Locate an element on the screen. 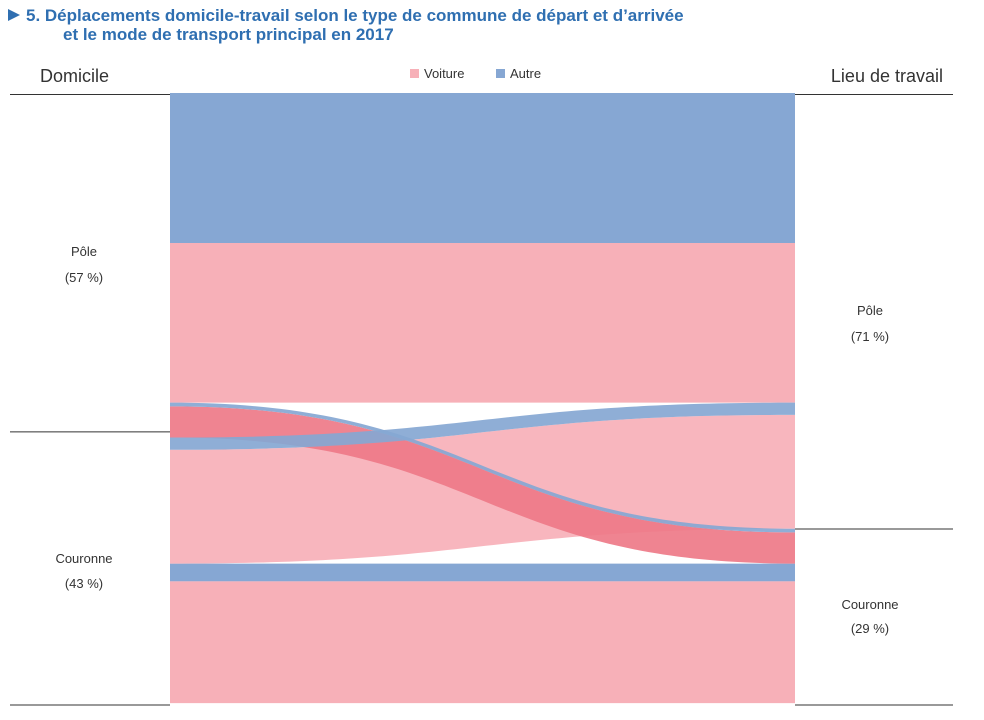 The height and width of the screenshot is (720, 984). flow-pole-to-pole-voiture is located at coordinates (482, 322).